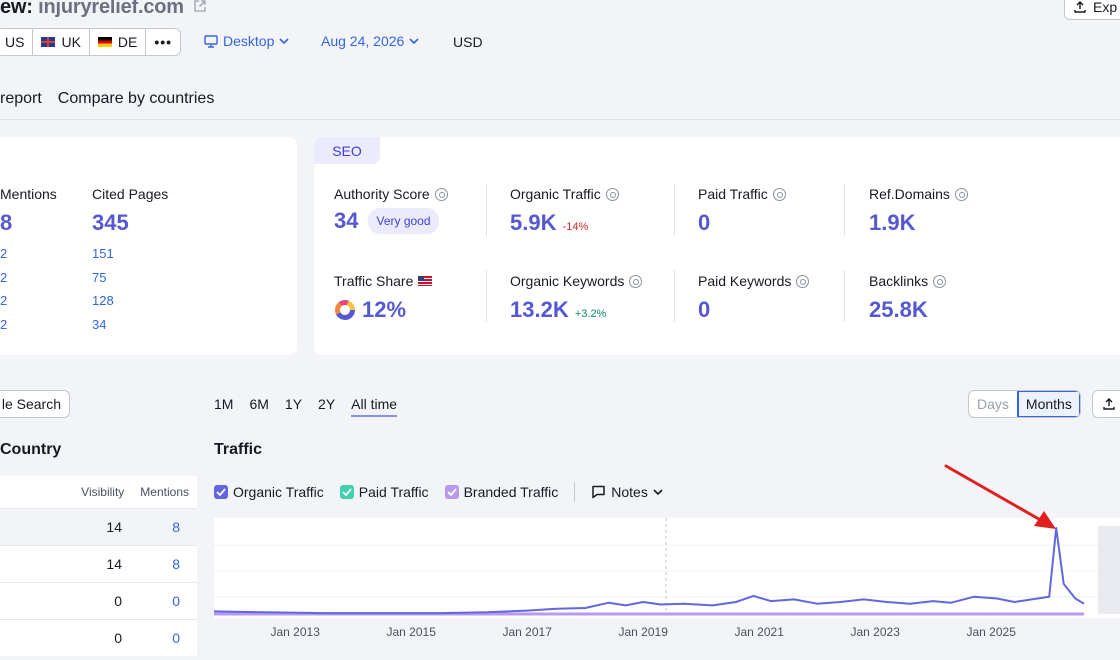 The height and width of the screenshot is (660, 1120). I want to click on date-label: Aug 24, 2026, so click(363, 41).